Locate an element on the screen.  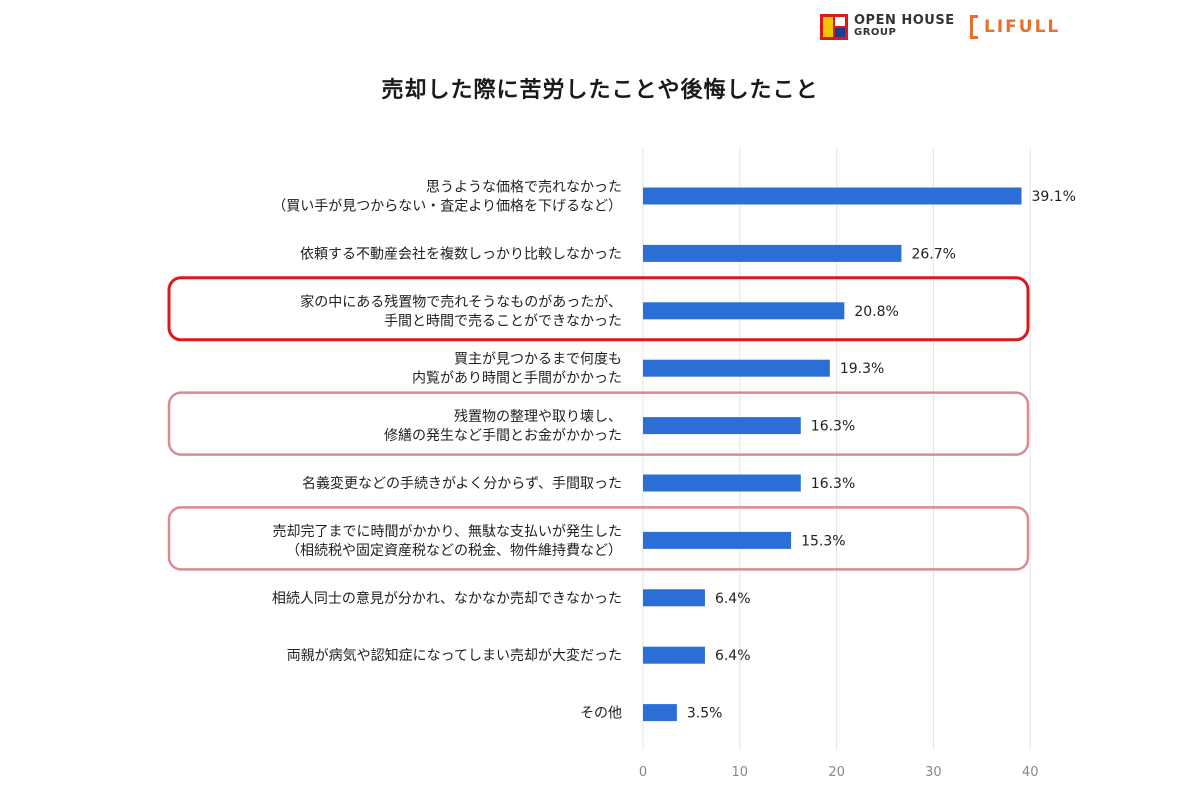
data-label: 15.3% is located at coordinates (823, 541).